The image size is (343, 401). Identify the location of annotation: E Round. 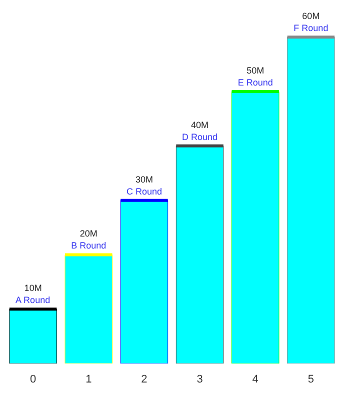
(255, 83).